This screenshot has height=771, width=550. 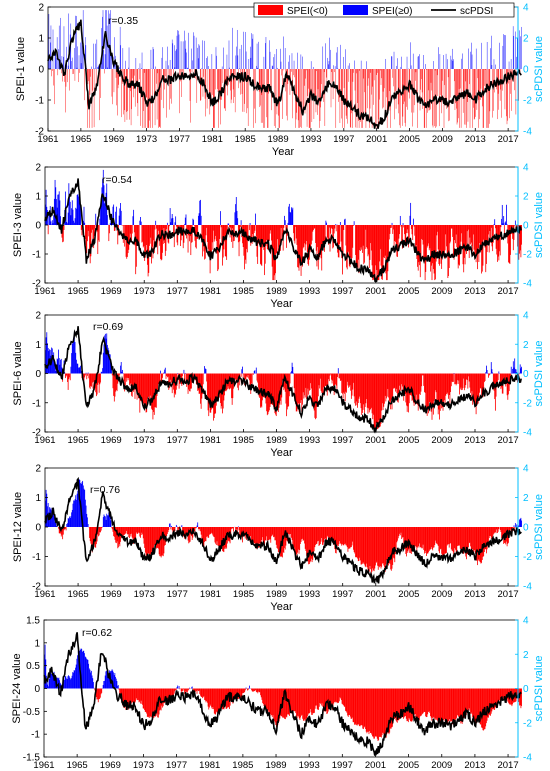 What do you see at coordinates (526, 345) in the screenshot?
I see `y2-tick-label: 2` at bounding box center [526, 345].